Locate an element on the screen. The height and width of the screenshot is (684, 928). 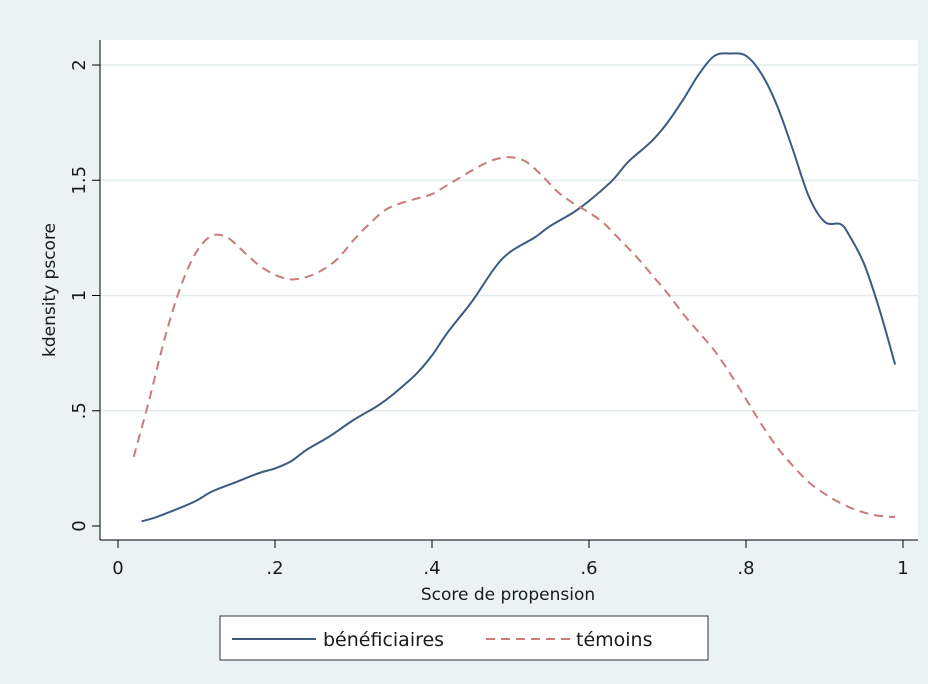
x-tick-label-0: 0 is located at coordinates (117, 568).